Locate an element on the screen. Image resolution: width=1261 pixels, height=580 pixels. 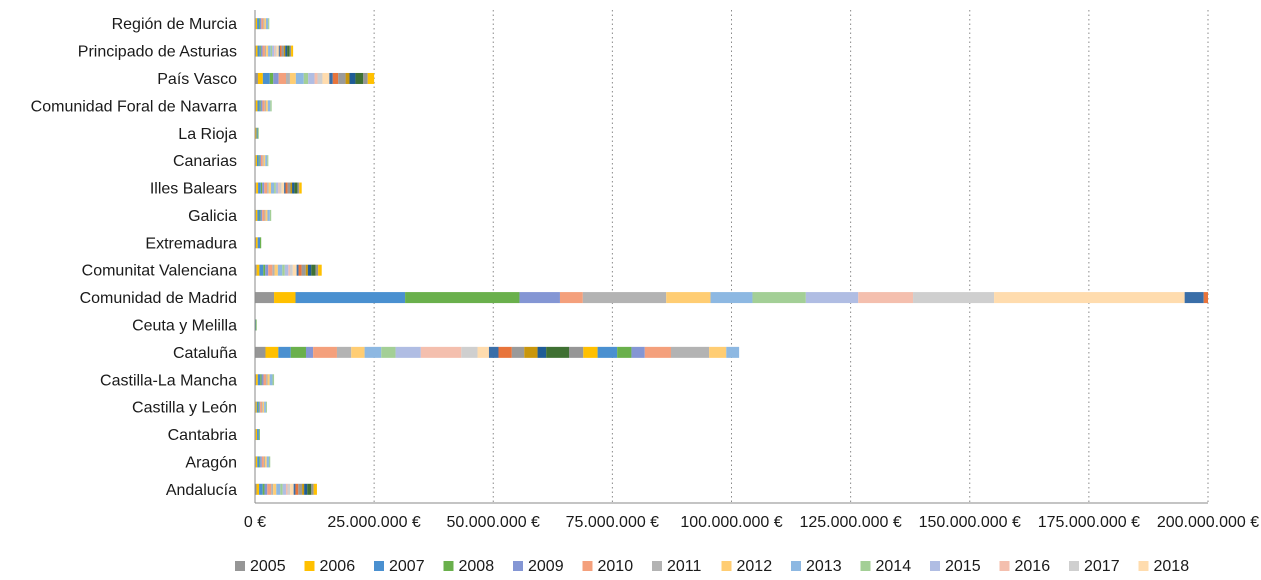
category-label: Andalucía is located at coordinates (201, 490).